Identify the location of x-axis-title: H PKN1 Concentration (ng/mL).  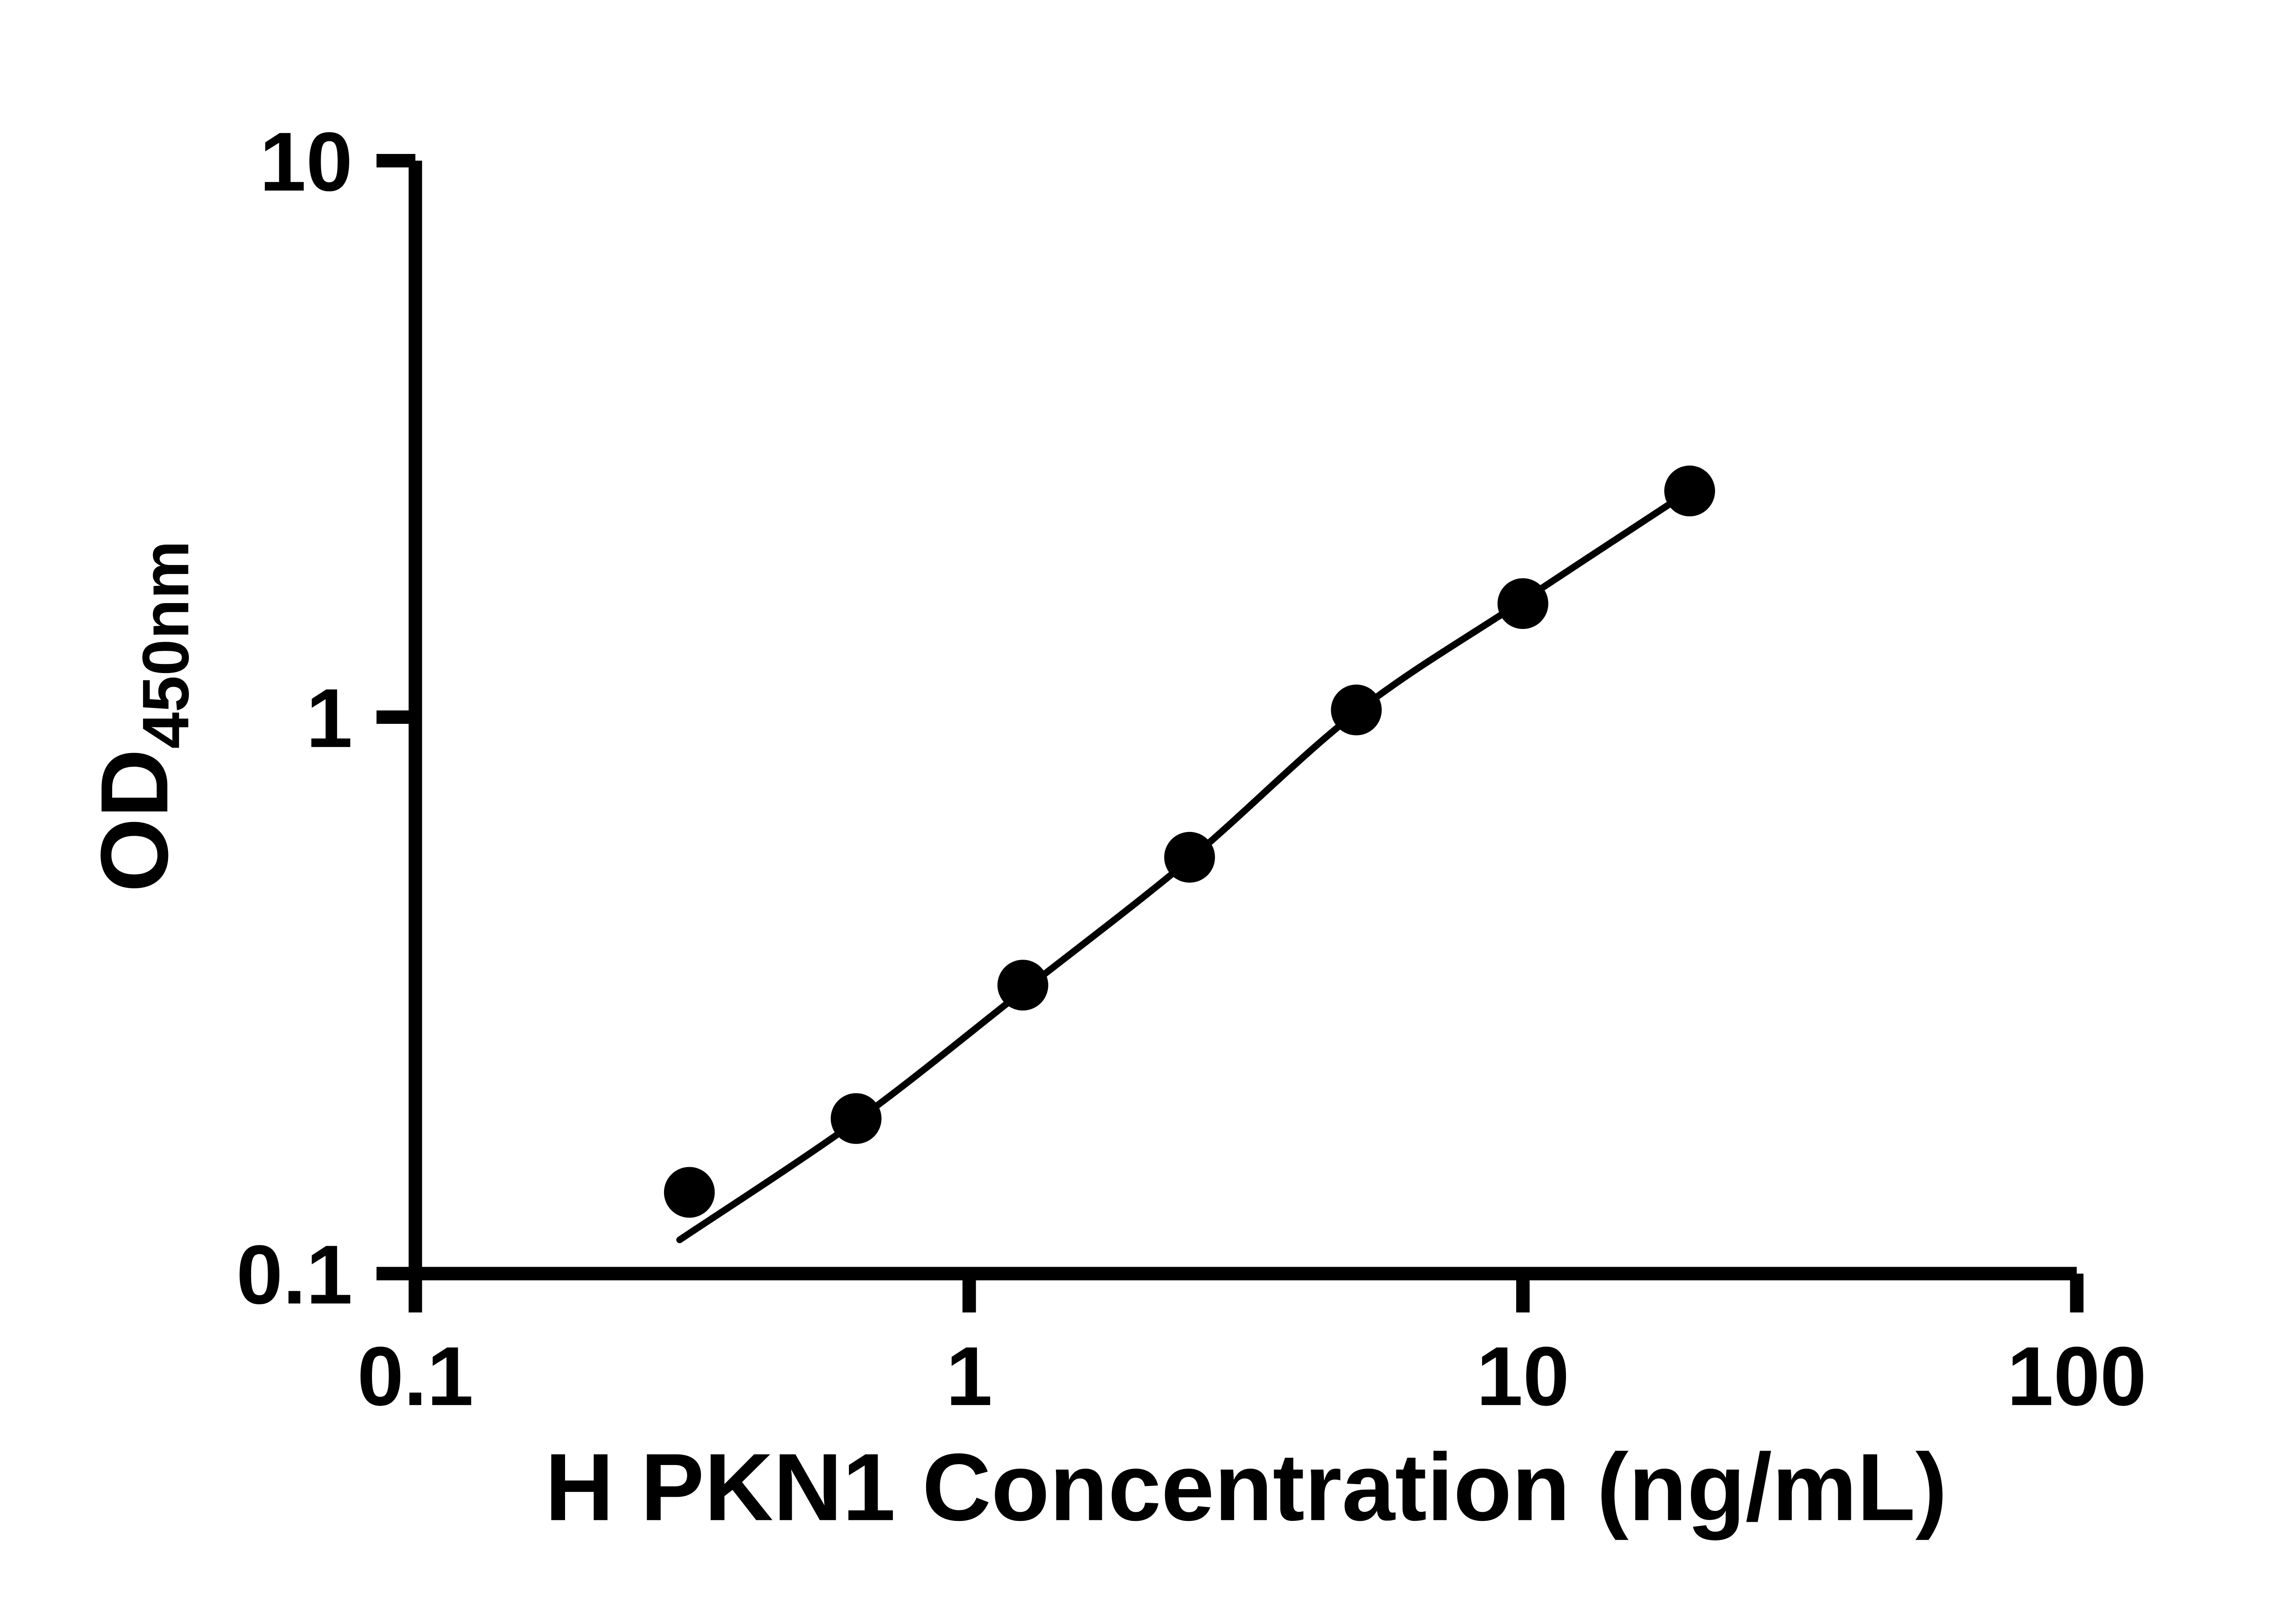
(1246, 1486).